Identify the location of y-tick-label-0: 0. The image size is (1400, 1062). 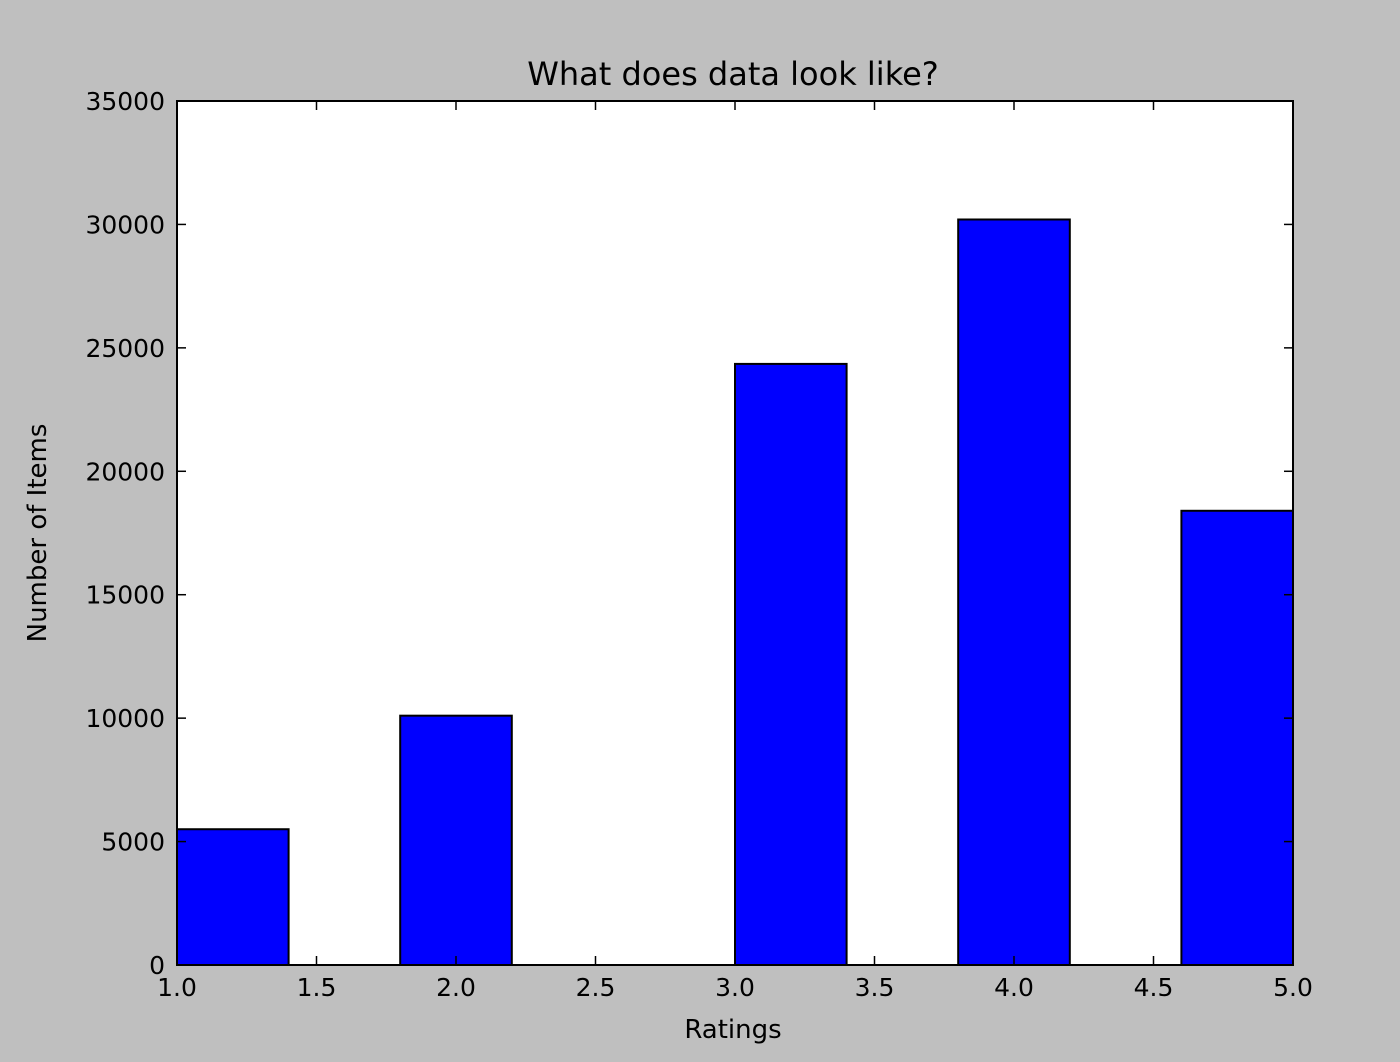
(157, 965).